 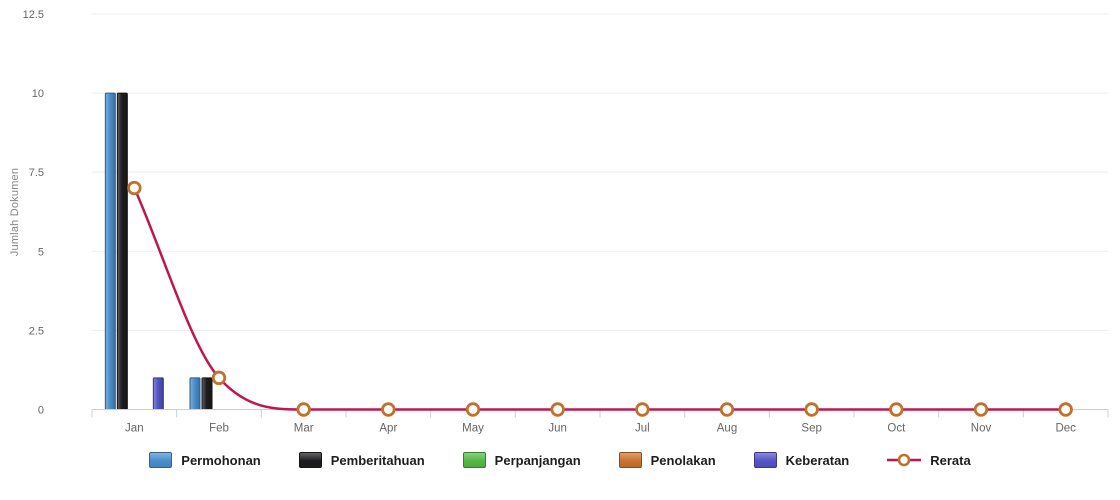 I want to click on x-tick-label-may: May, so click(x=473, y=429).